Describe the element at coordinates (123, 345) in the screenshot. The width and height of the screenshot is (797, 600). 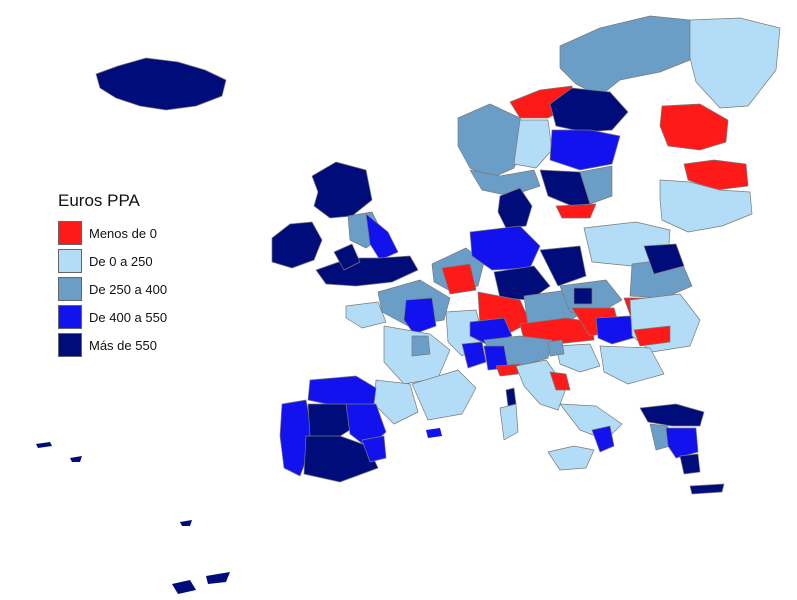
I see `legend-label: Más de 550` at that location.